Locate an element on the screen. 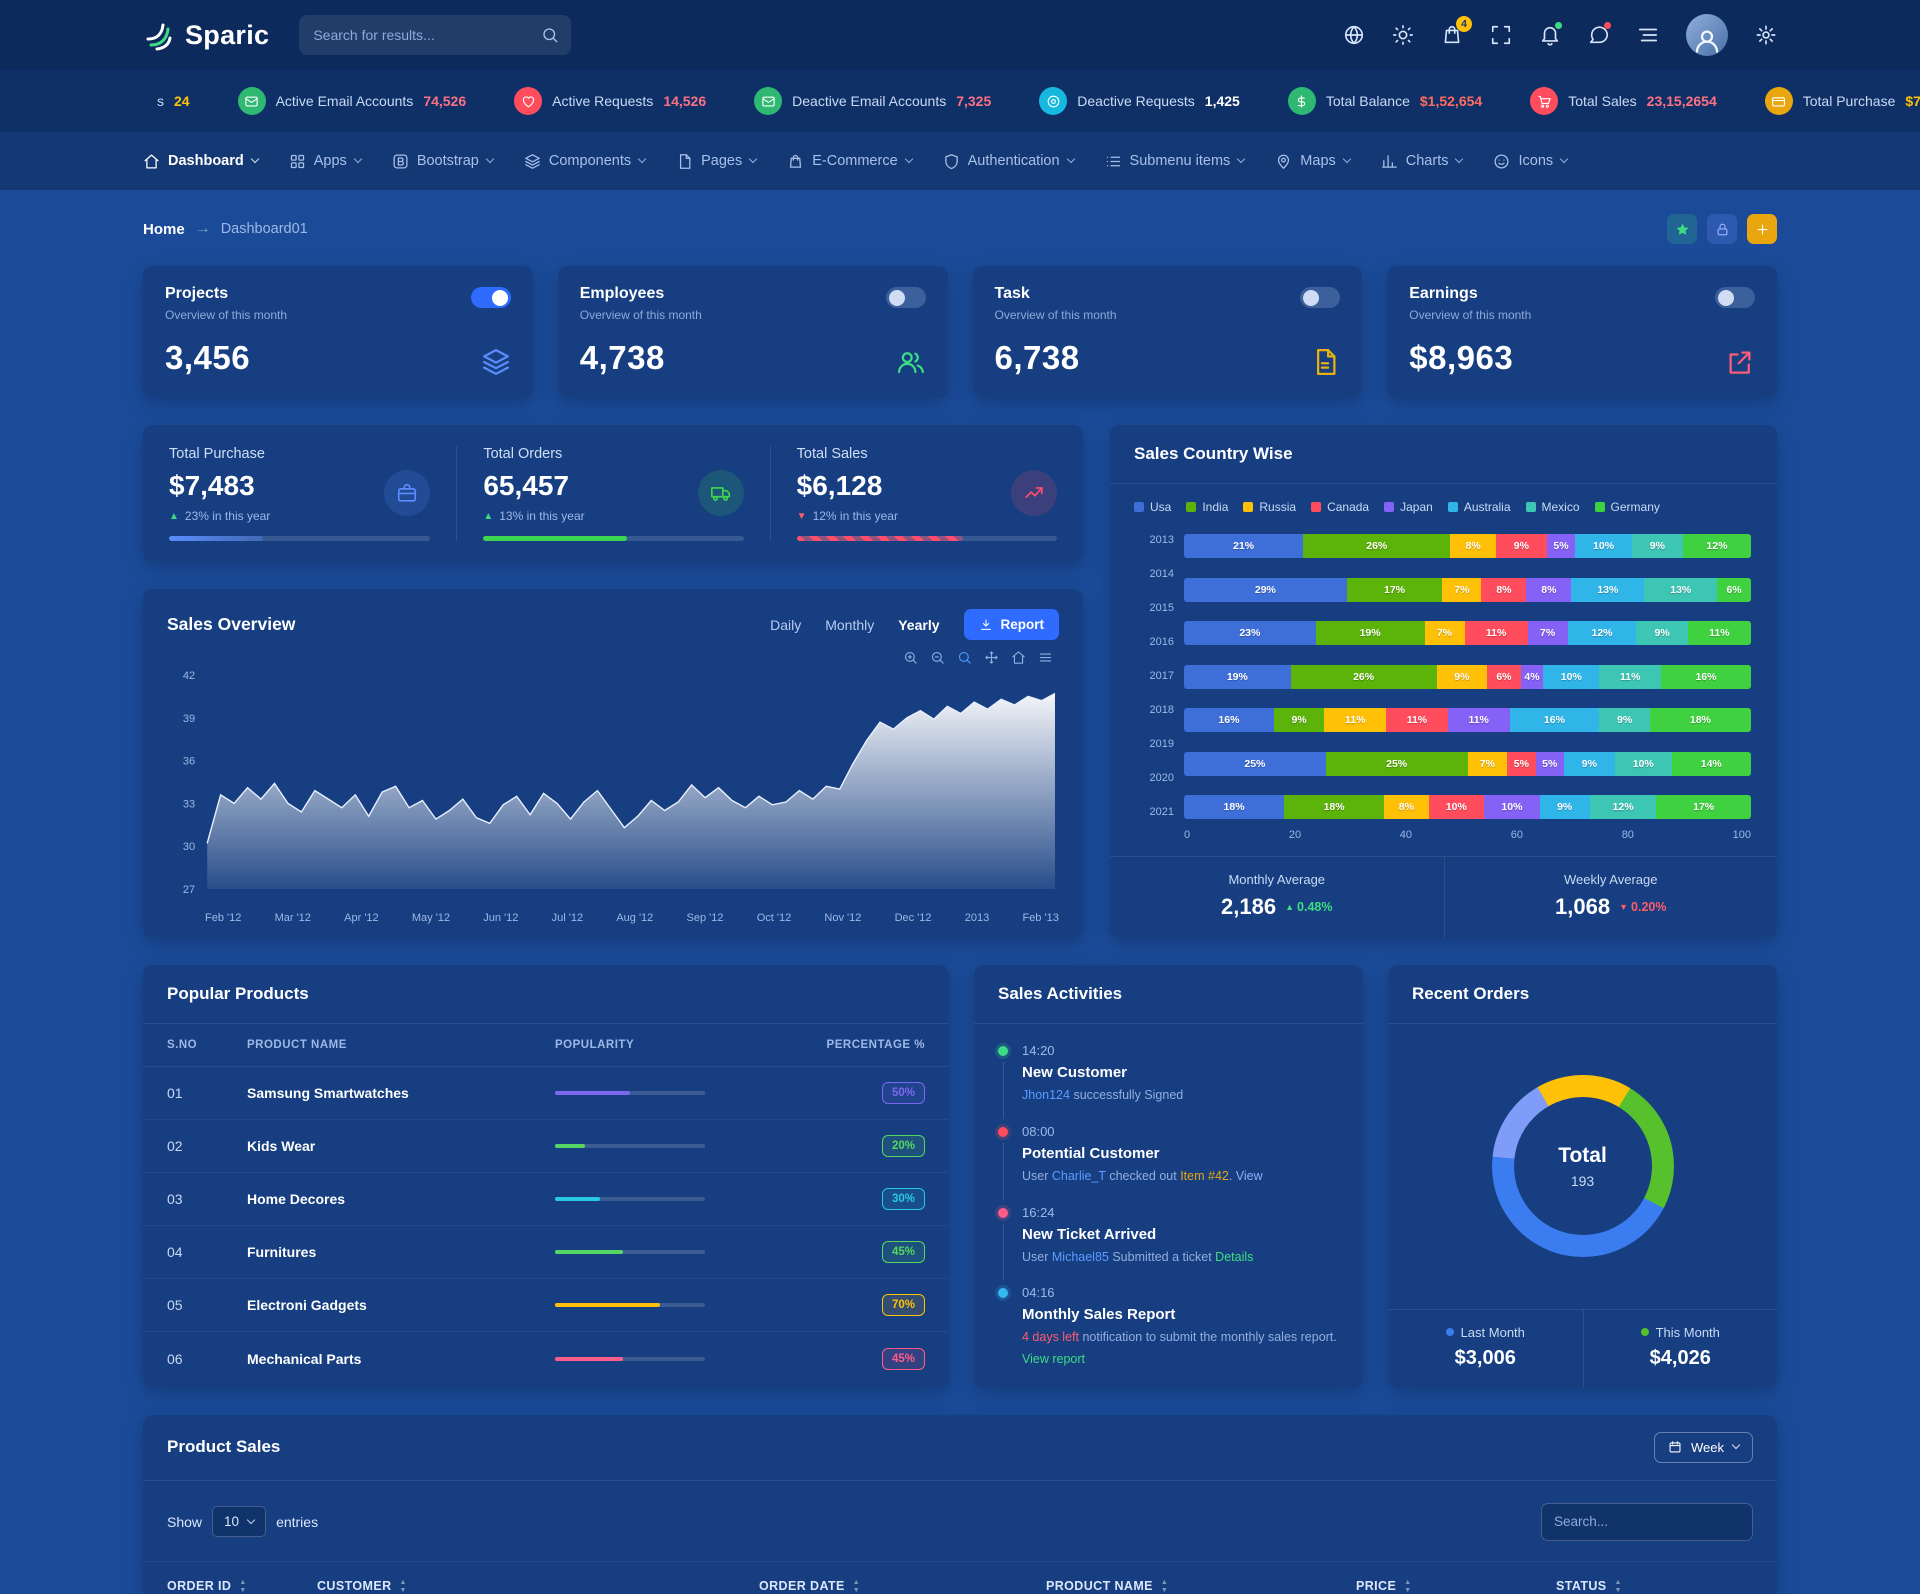 This screenshot has height=1594, width=1920. stacked-bar: 29% 17% 7% 8% 8% 13% 13% 6% is located at coordinates (1467, 589).